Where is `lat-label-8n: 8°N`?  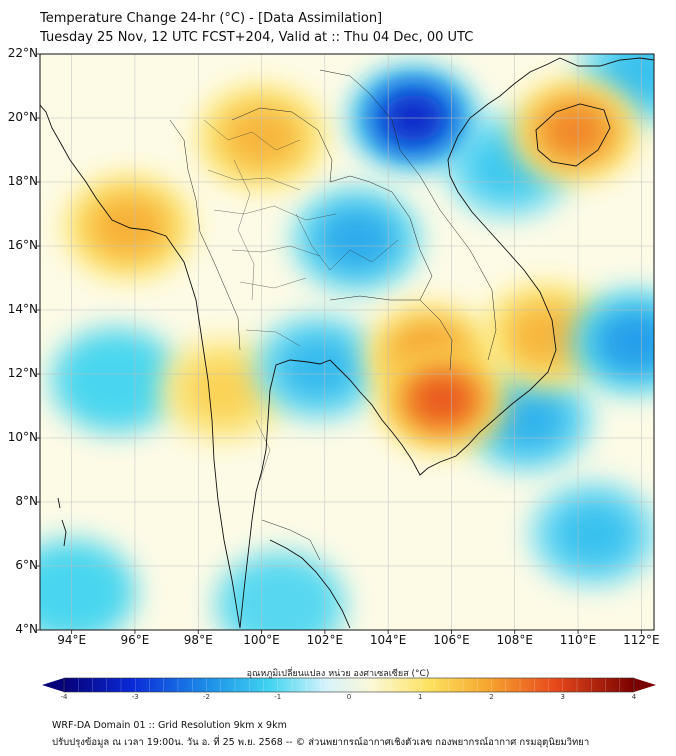 lat-label-8n: 8°N is located at coordinates (26, 501).